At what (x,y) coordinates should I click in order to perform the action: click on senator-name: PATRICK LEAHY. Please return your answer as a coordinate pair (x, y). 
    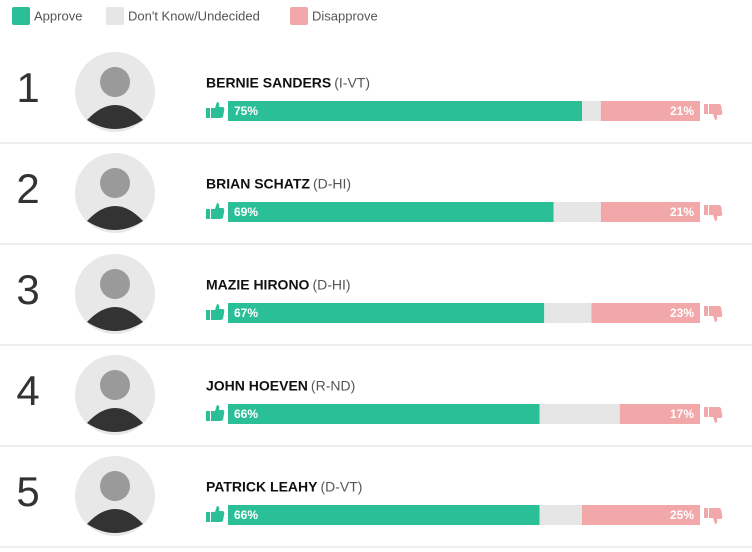
    Looking at the image, I should click on (262, 487).